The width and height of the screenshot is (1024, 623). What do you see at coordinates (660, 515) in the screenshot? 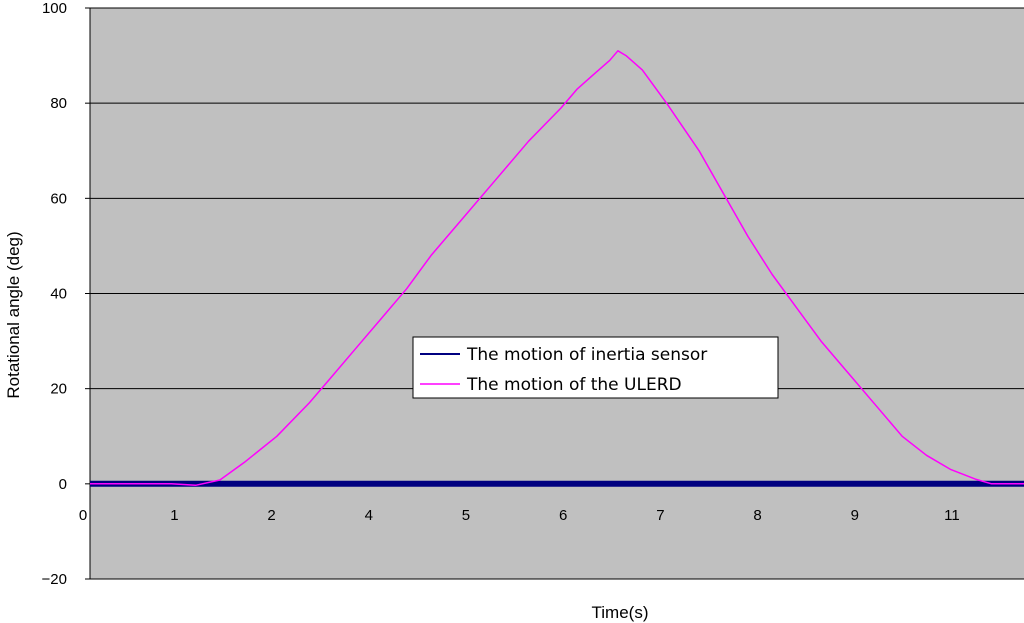
I see `x-tick-label: 7` at bounding box center [660, 515].